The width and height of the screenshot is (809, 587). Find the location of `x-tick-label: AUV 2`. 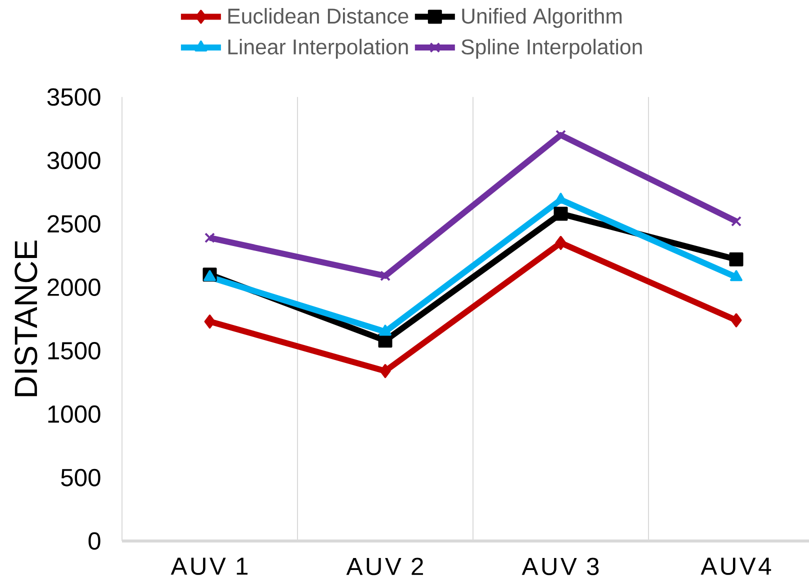

x-tick-label: AUV 2 is located at coordinates (384, 567).